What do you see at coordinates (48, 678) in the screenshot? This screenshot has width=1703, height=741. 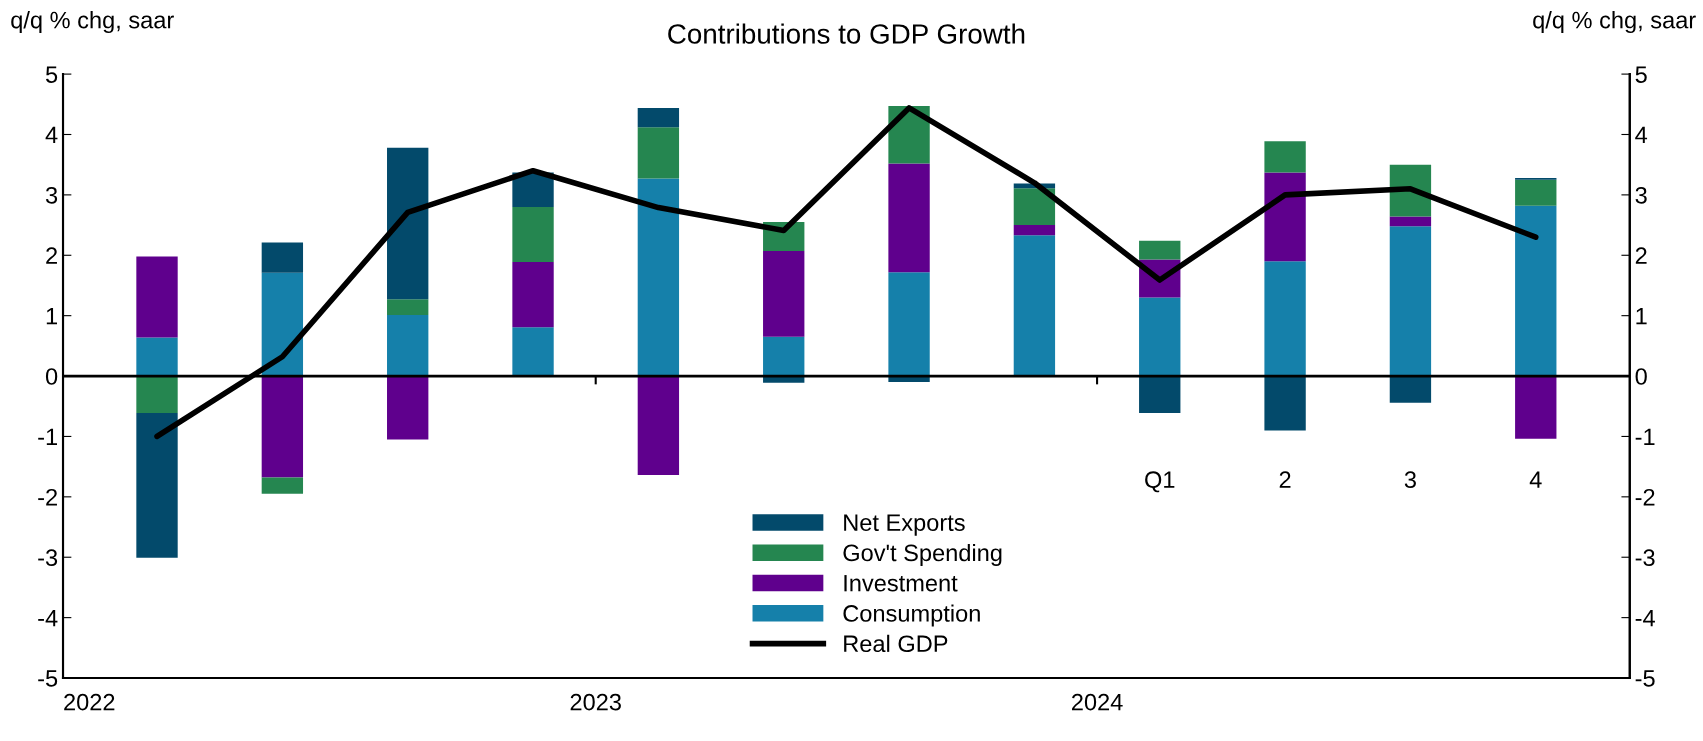 I see `y-tick-label: -5` at bounding box center [48, 678].